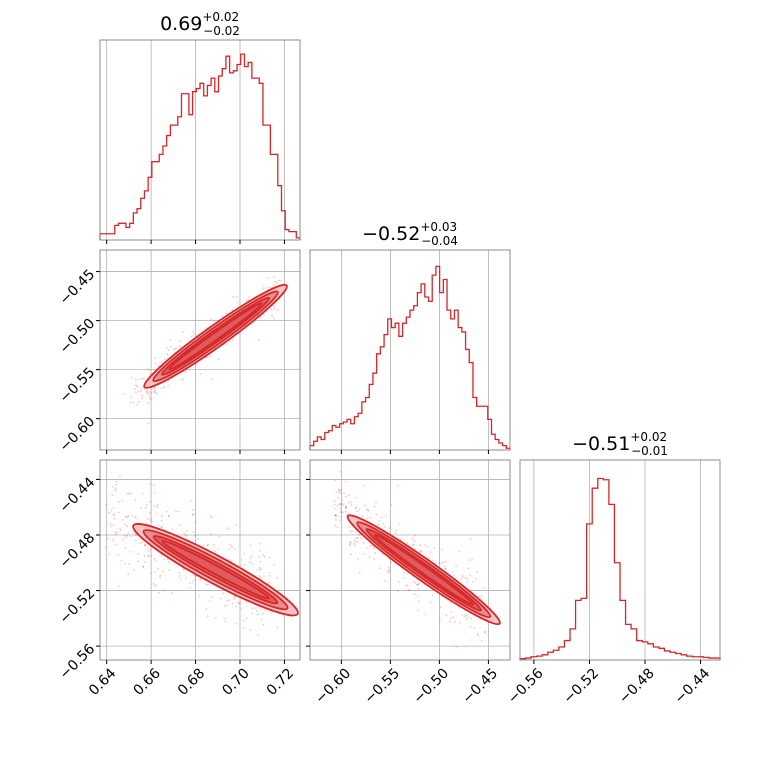 This screenshot has height=760, width=760. Describe the element at coordinates (526, 686) in the screenshot. I see `x-tick-label: −0.56` at that location.